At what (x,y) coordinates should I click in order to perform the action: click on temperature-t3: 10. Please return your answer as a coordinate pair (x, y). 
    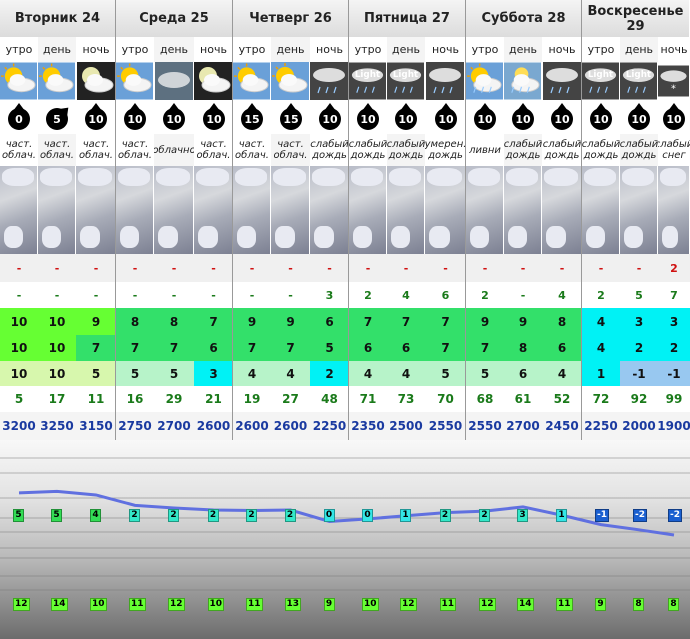
    Looking at the image, I should click on (19, 373).